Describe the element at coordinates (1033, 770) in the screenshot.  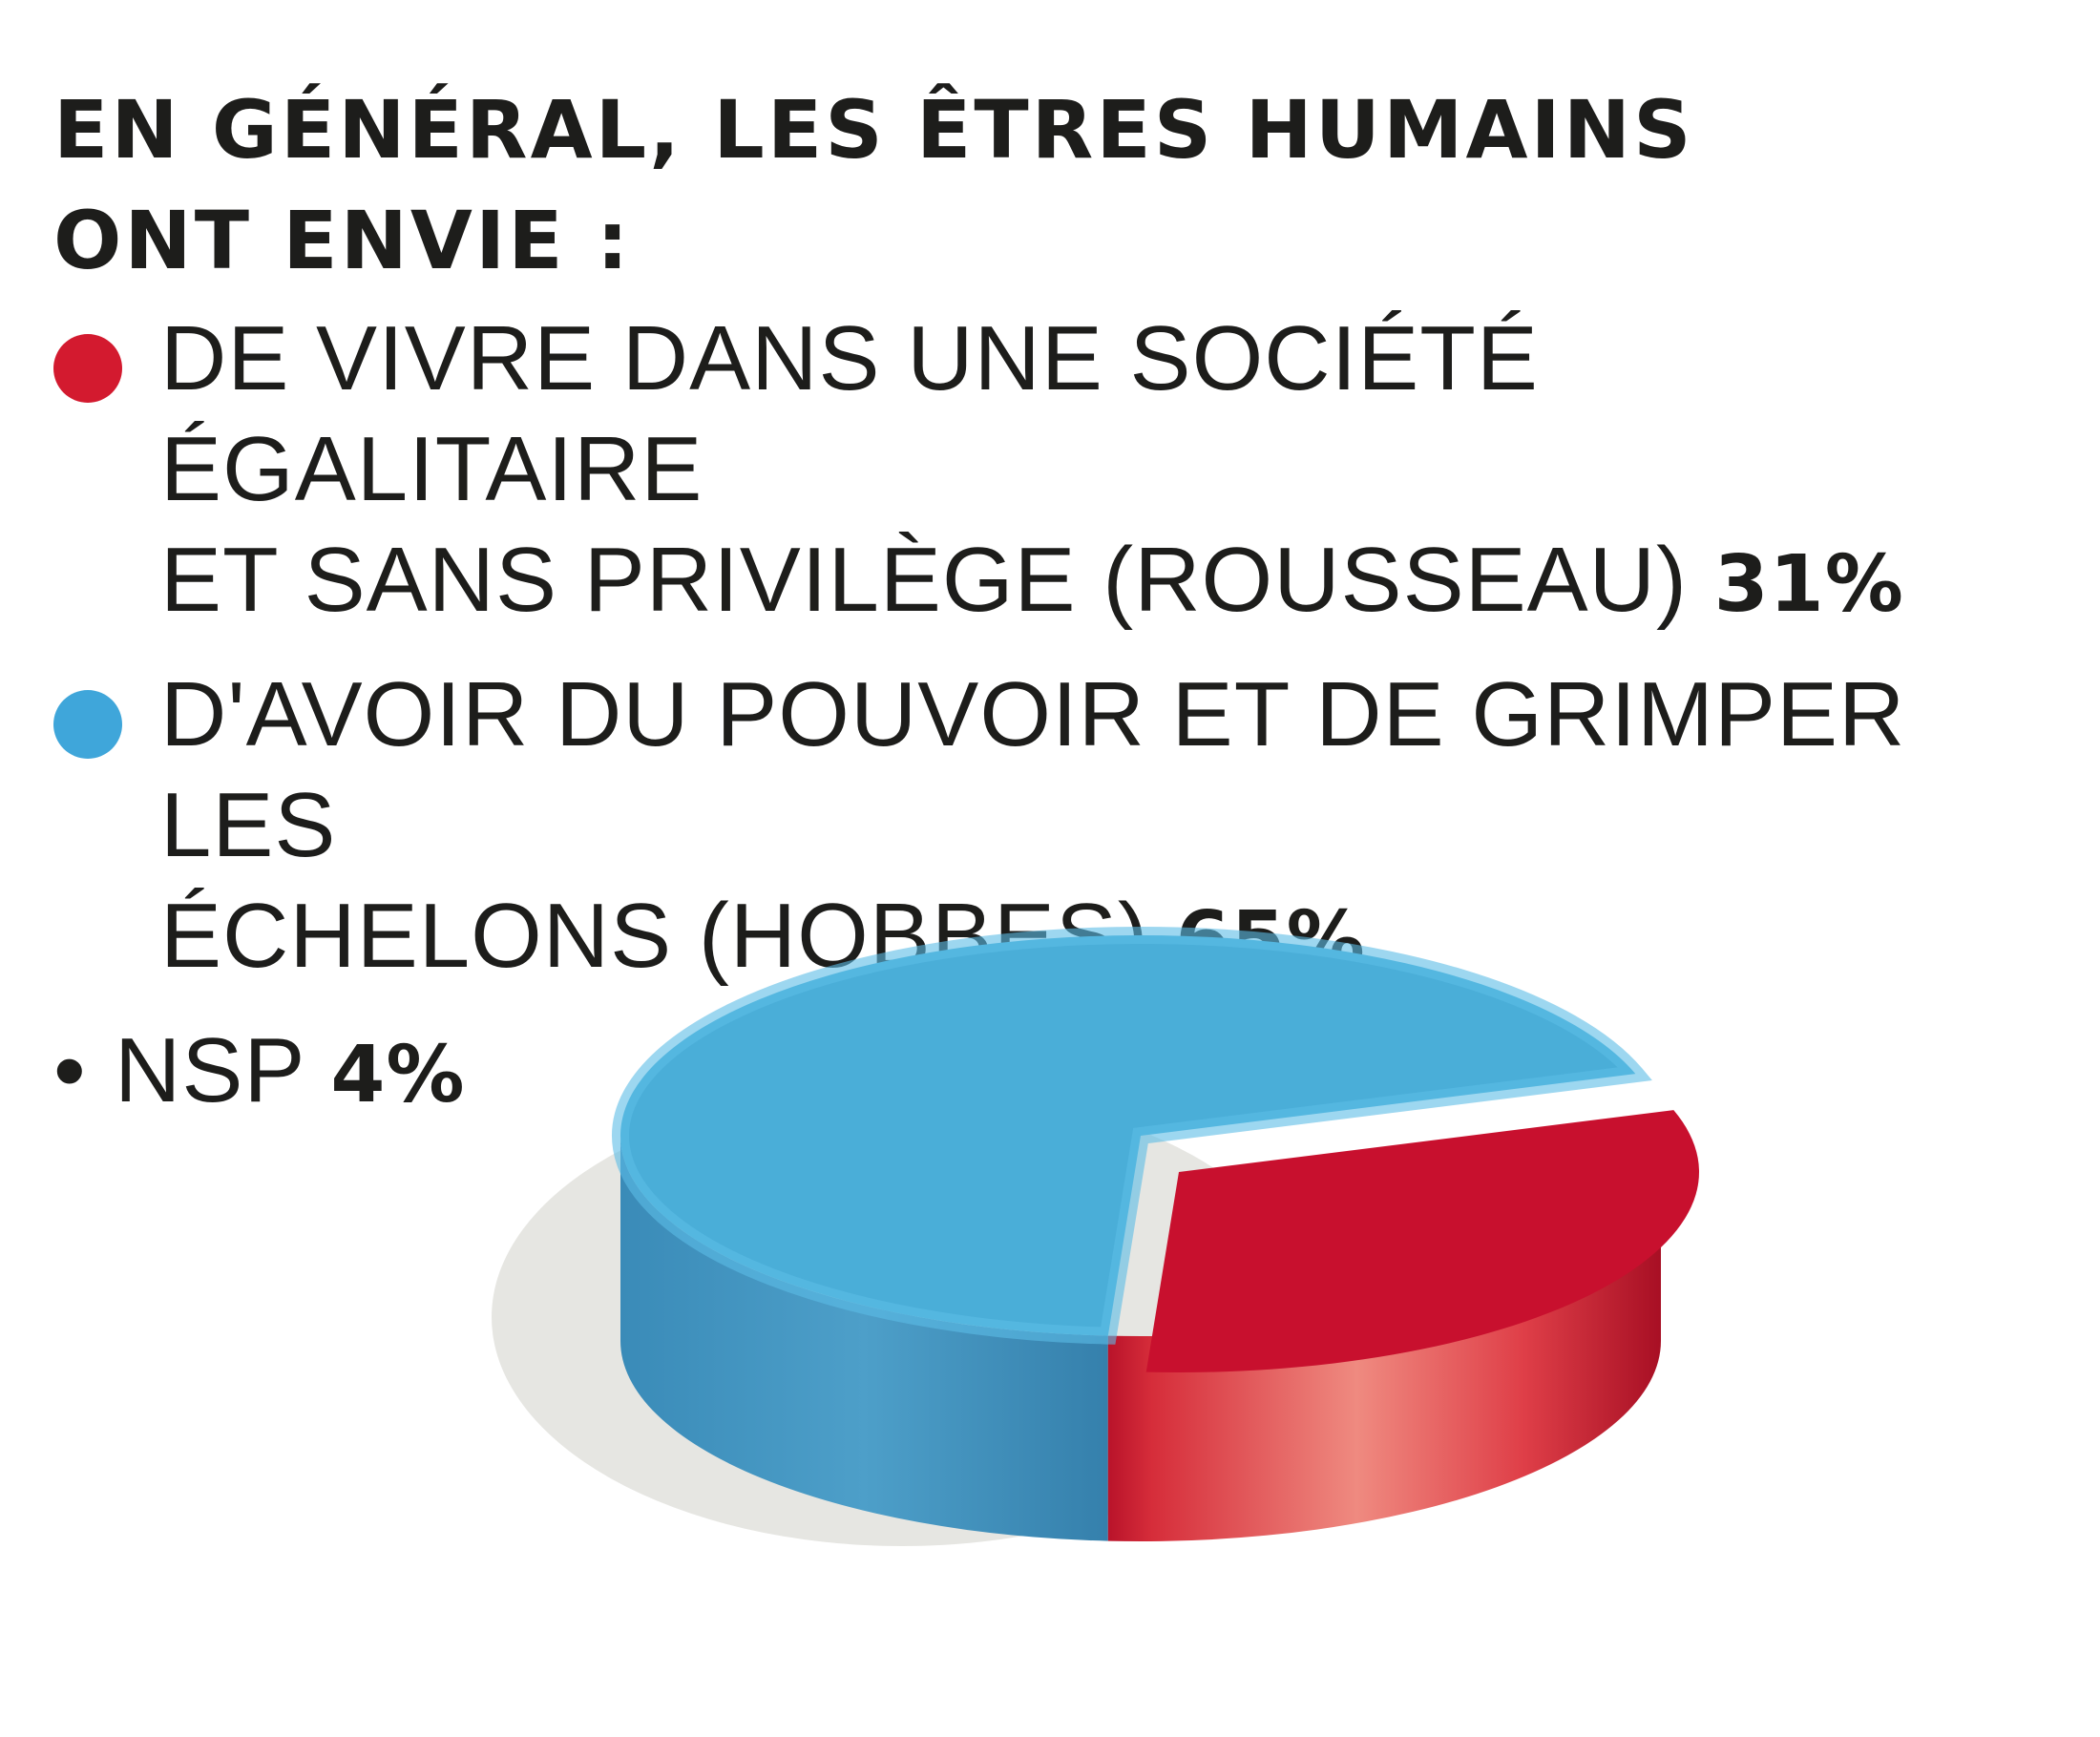
I see `legend-label-hobbes-line-1: D'AVOIR DU POUVOIR ET DE GRIMPER LES` at that location.